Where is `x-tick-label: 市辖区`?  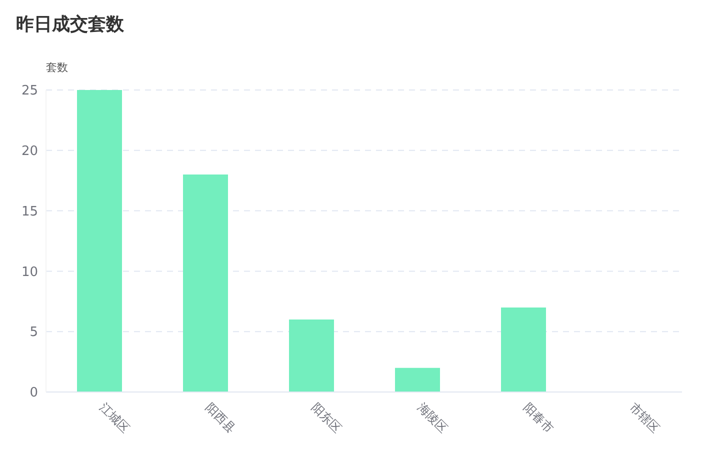 x-tick-label: 市辖区 is located at coordinates (644, 418).